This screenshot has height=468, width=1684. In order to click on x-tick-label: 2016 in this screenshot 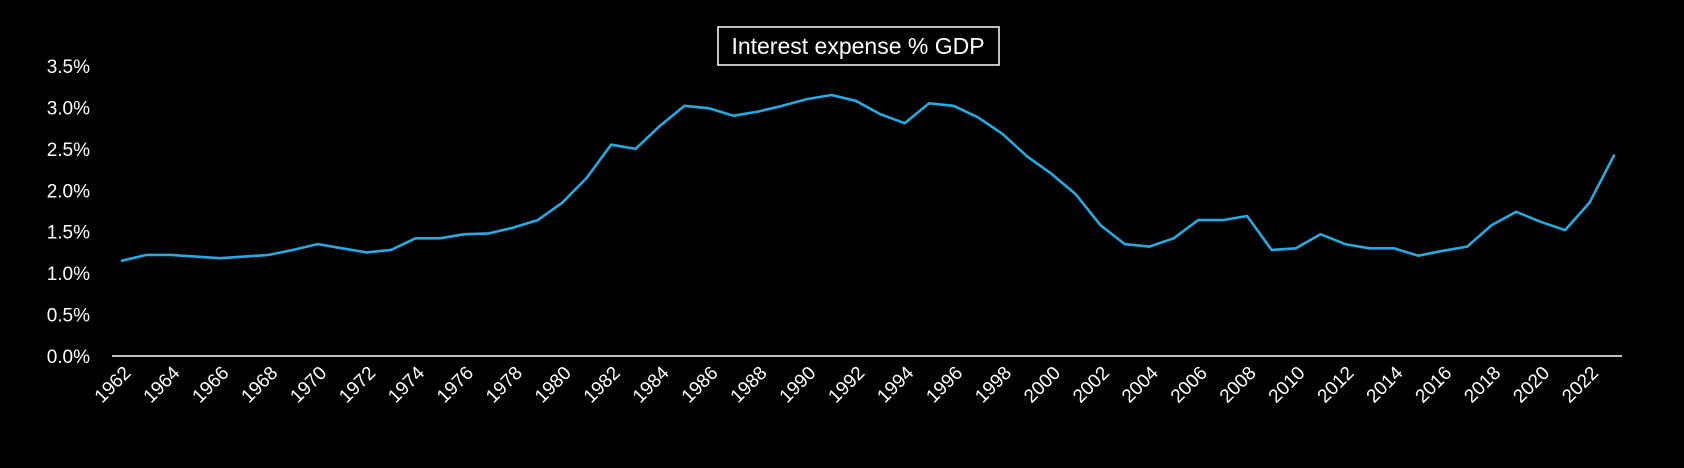, I will do `click(1434, 385)`.